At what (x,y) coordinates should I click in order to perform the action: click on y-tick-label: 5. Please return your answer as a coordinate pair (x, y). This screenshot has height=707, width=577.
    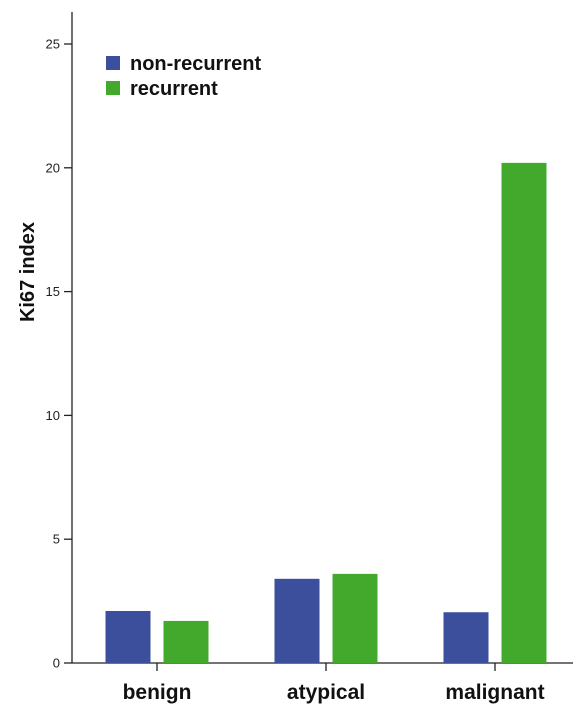
    Looking at the image, I should click on (56, 539).